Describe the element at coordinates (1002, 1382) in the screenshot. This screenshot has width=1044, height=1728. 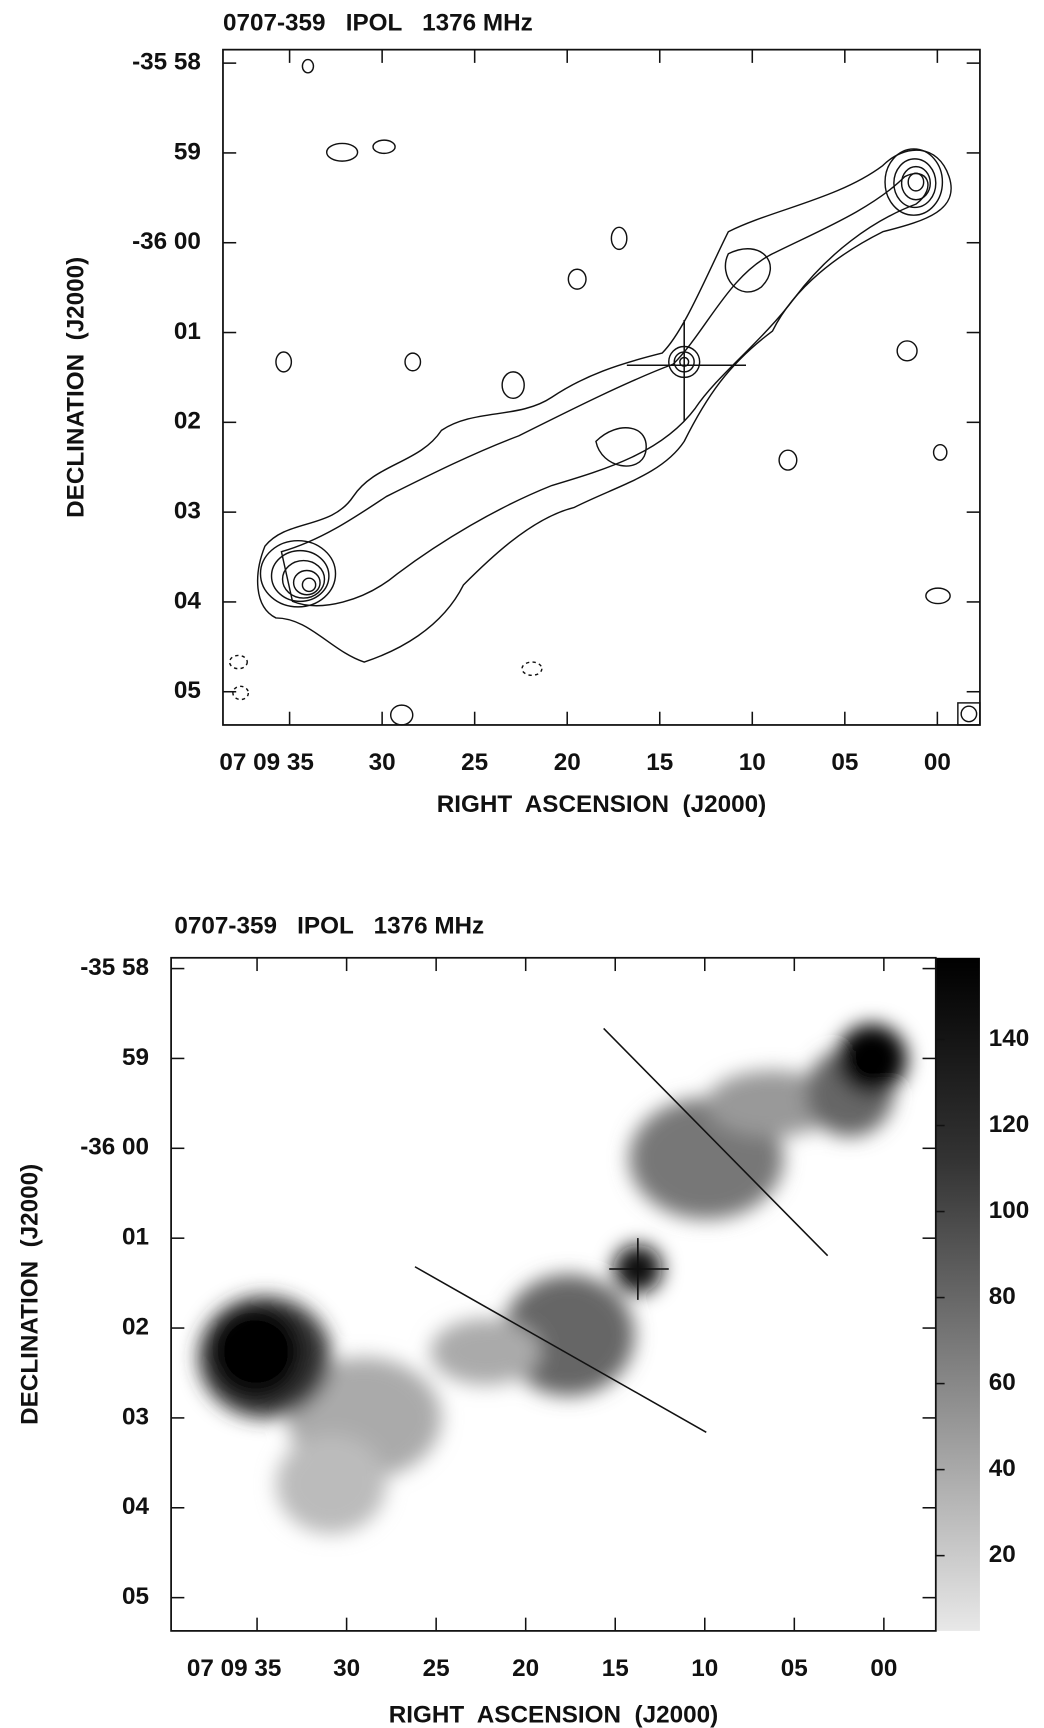
I see `colorbar-tick-label: 60` at that location.